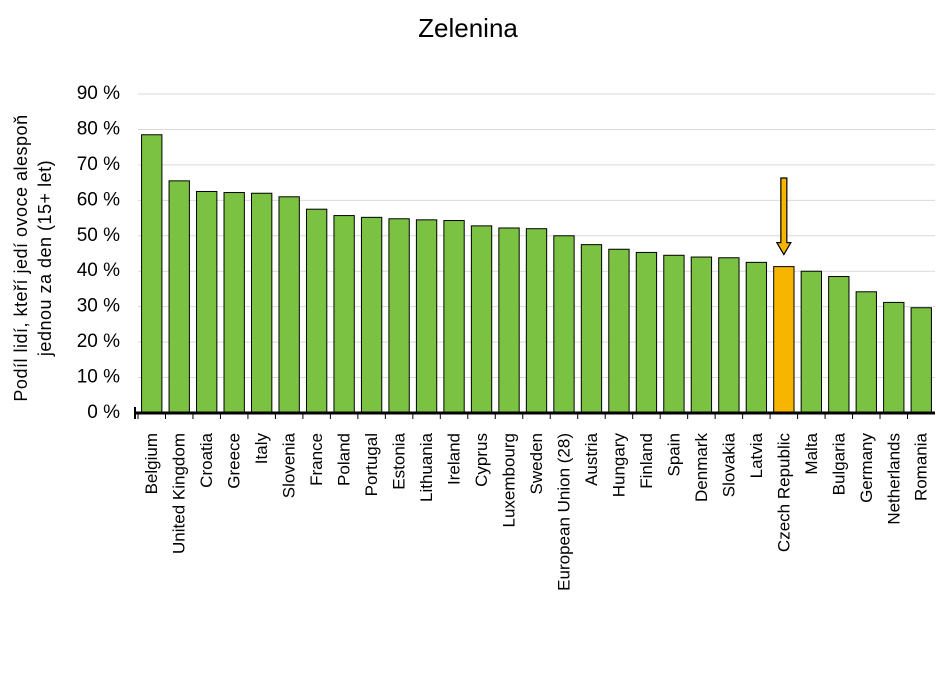  Describe the element at coordinates (591, 458) in the screenshot. I see `x-tick-label: Austria` at that location.